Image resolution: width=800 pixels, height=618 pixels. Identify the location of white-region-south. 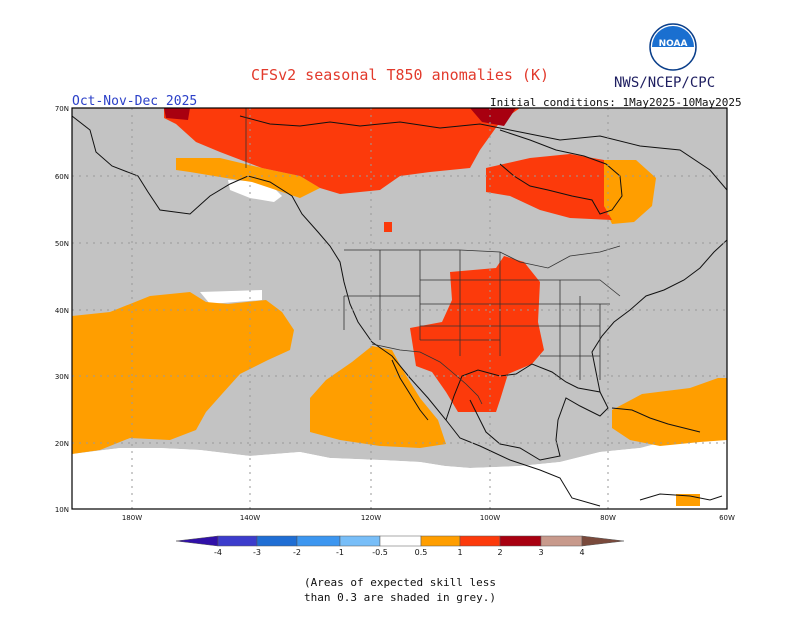
(399, 474).